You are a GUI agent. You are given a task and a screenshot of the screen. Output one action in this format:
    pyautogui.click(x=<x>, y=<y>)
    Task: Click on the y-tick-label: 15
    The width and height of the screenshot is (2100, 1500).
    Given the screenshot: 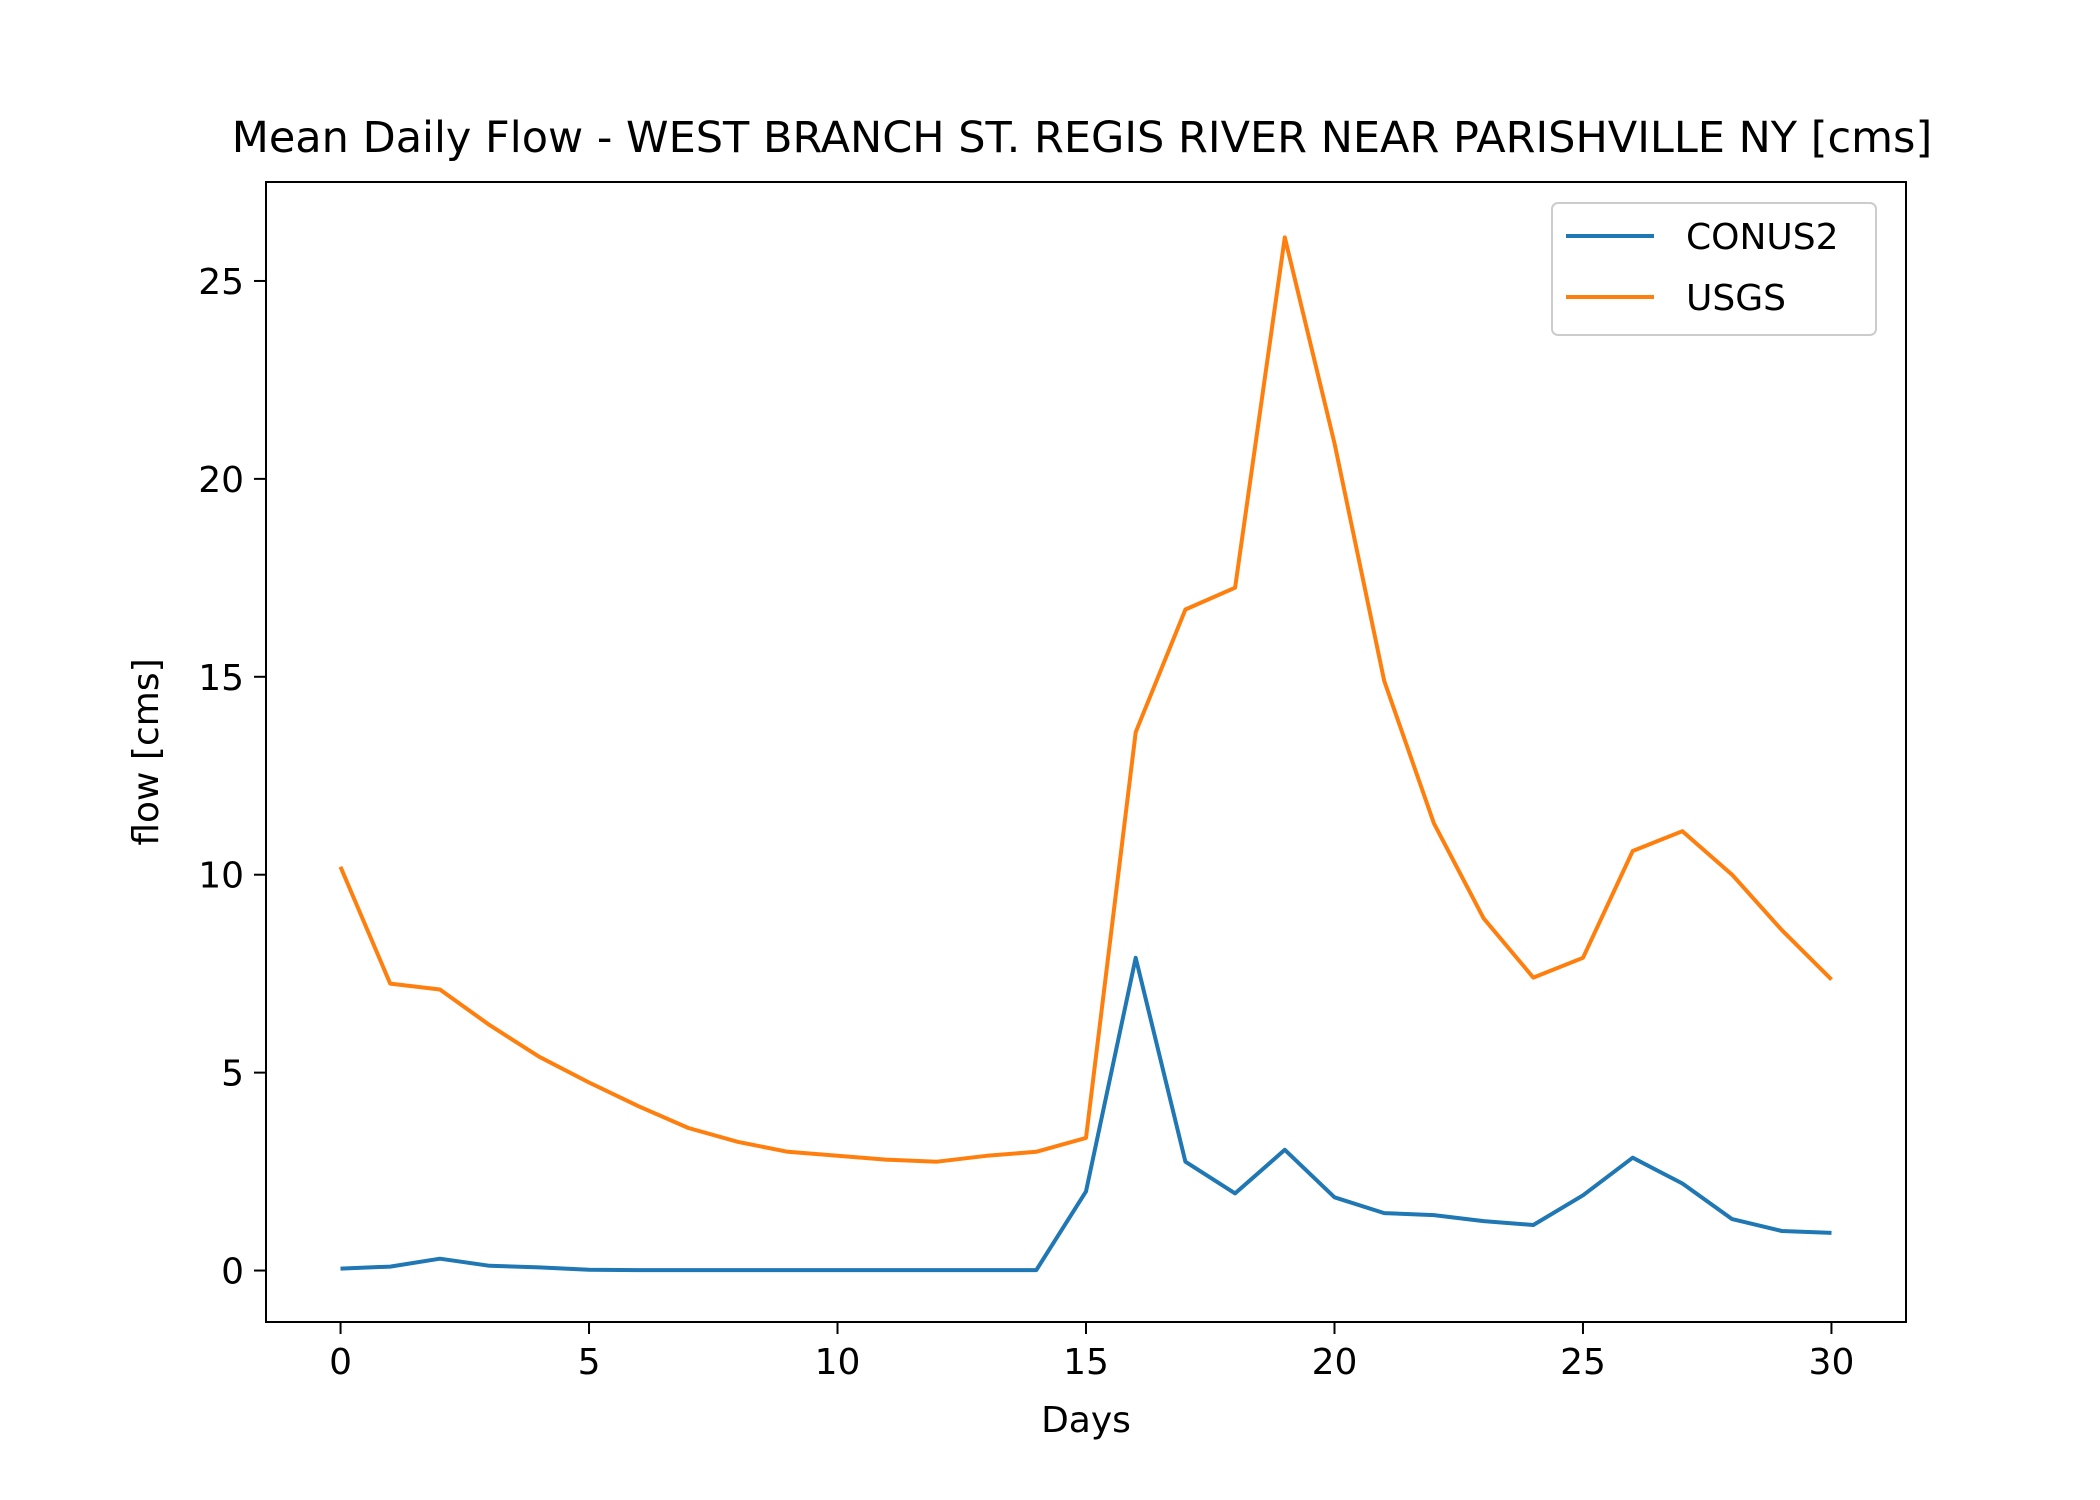 What is the action you would take?
    pyautogui.click(x=221, y=678)
    